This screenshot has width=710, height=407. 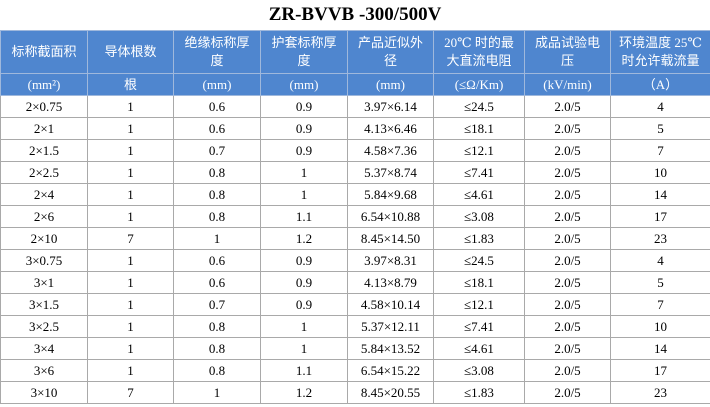 I want to click on unit-row: (mm²) 根 (mm) (mm) (mm) (≤Ω/Km) (kV/min) （A）, so click(x=355, y=84).